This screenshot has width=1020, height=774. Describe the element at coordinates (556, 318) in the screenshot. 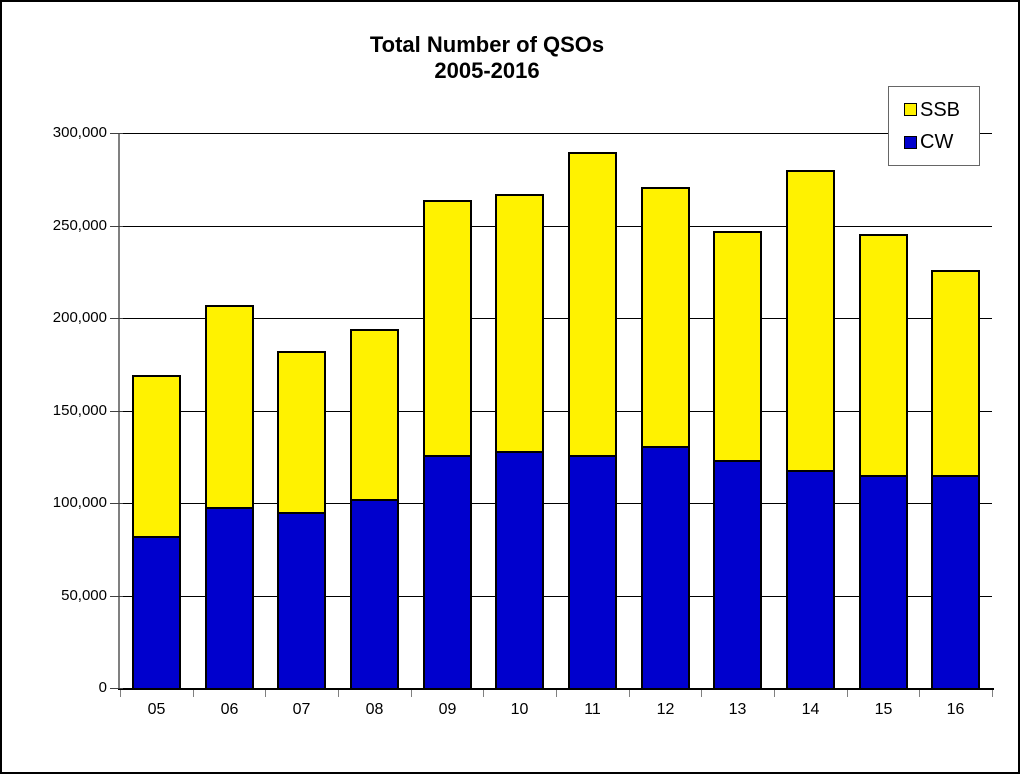

I see `gridline-200,000` at that location.